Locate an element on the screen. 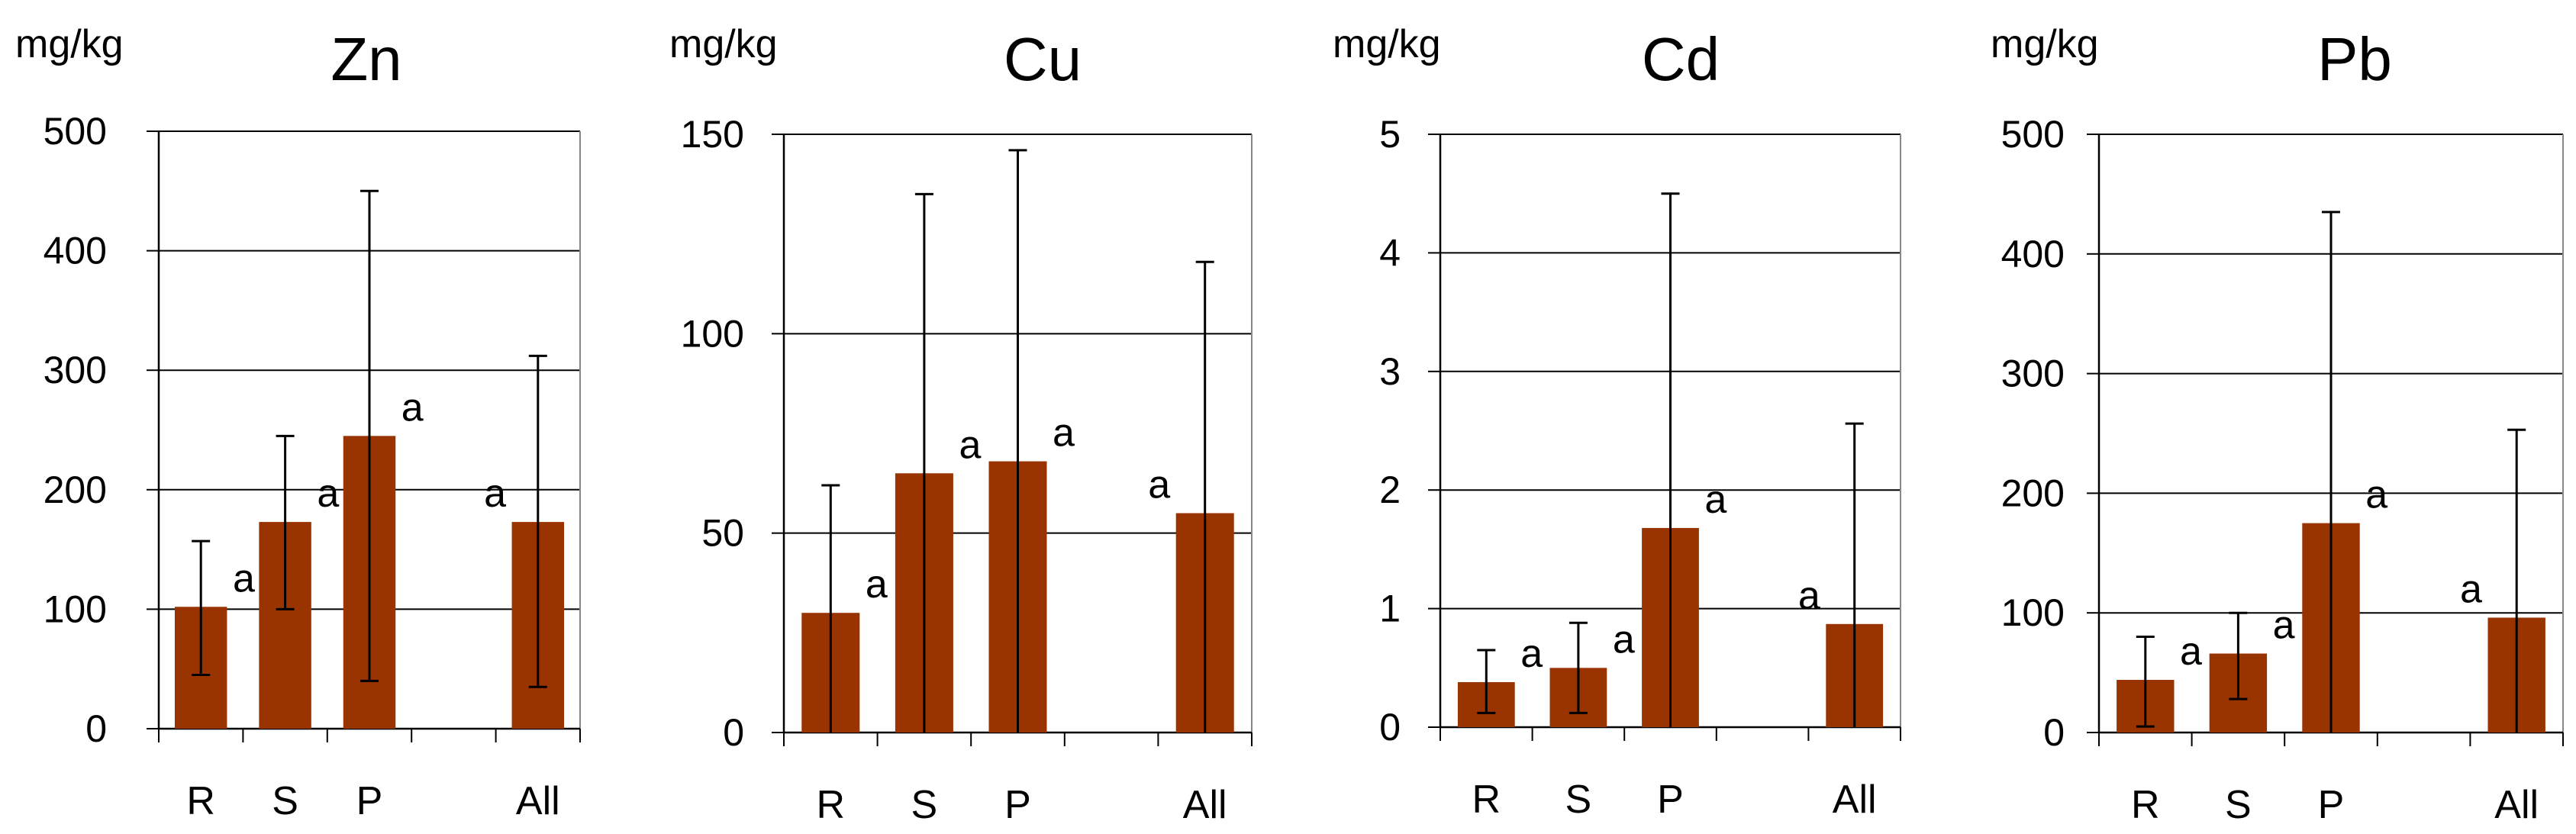  y-tick-label: 3 is located at coordinates (1390, 371).